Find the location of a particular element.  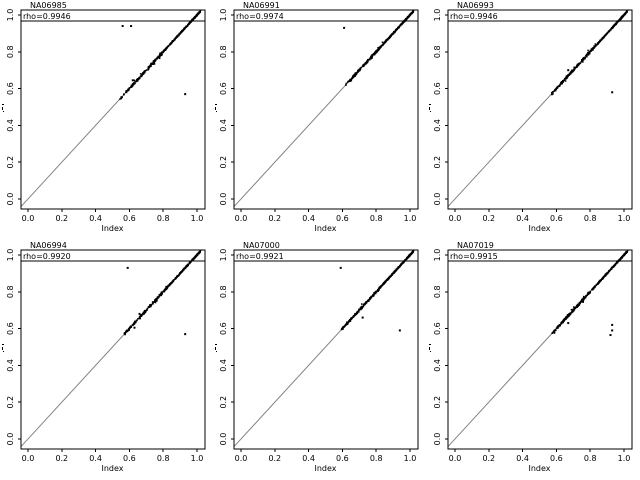

plot-title: NA06994 is located at coordinates (48, 245).